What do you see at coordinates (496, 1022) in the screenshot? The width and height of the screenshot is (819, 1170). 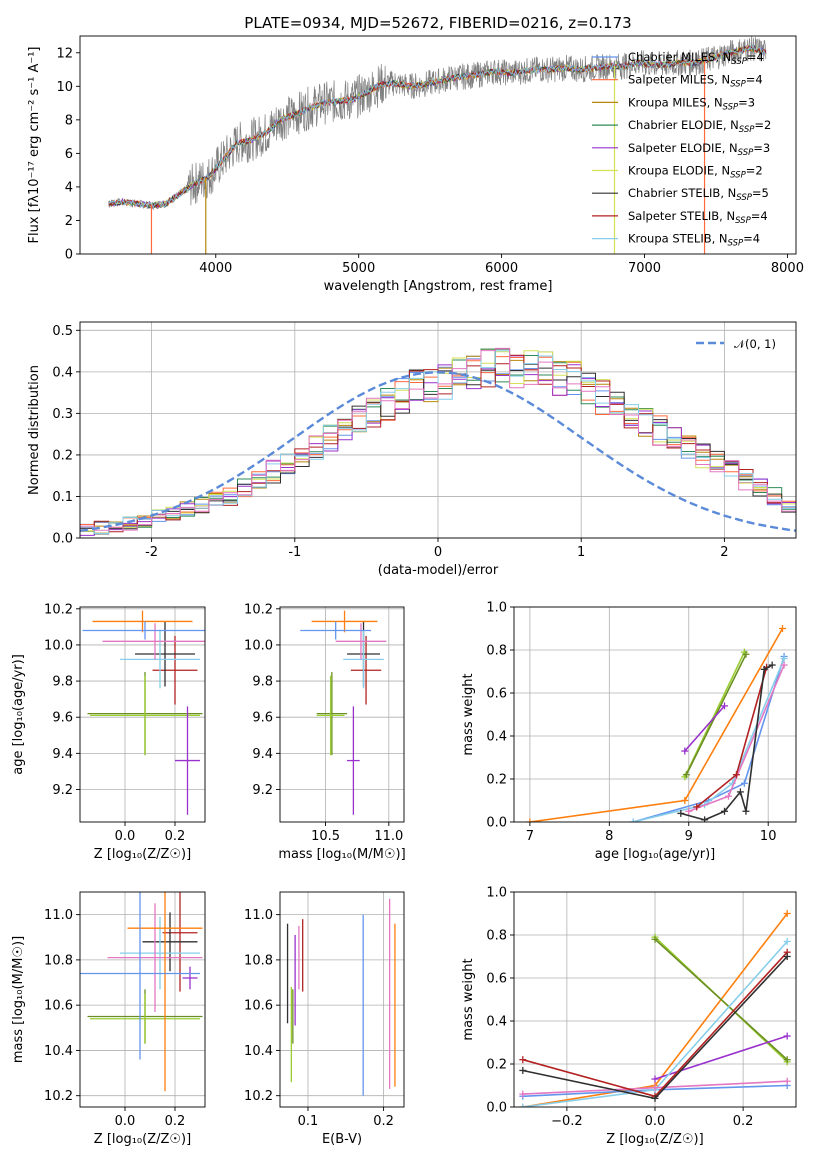 I see `y-tick-label: 0.4` at bounding box center [496, 1022].